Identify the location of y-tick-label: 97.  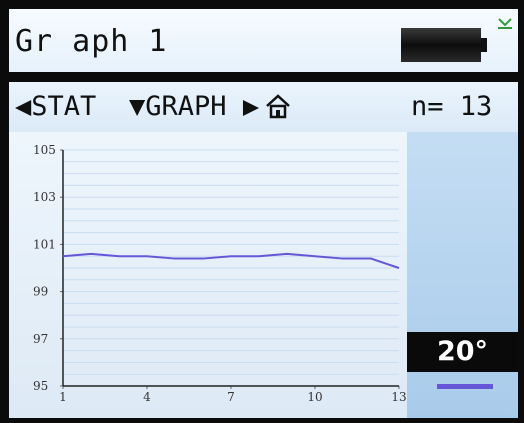
(40, 339).